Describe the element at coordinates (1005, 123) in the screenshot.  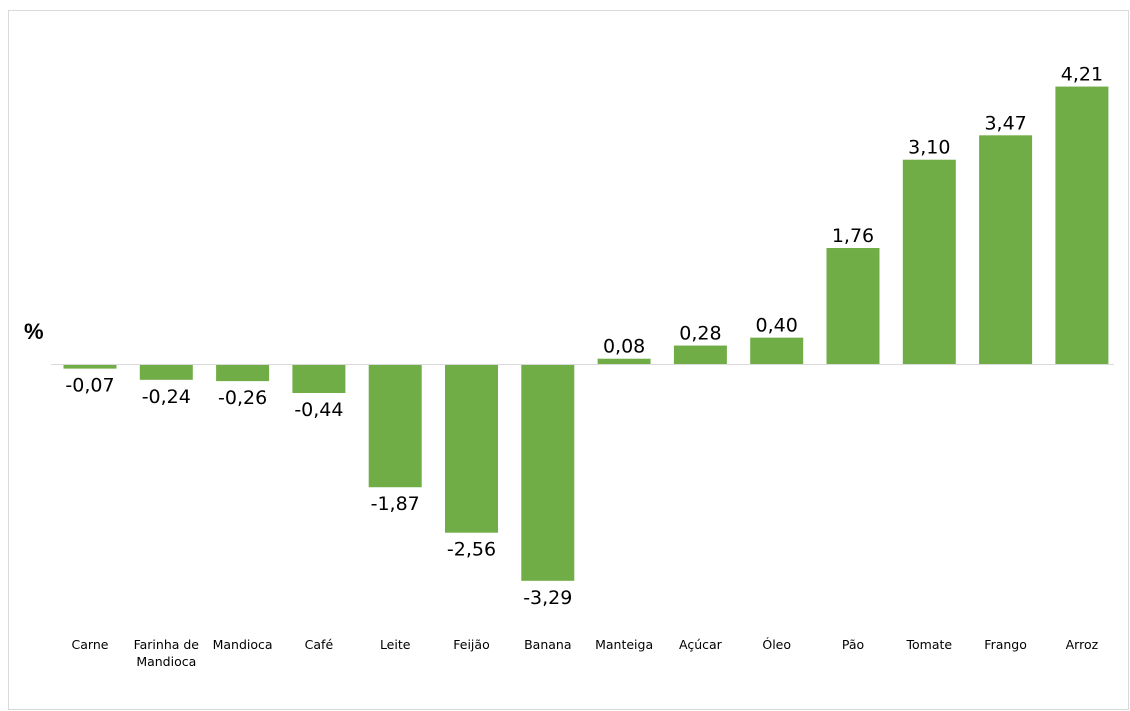
I see `data-label-12: 3,47` at that location.